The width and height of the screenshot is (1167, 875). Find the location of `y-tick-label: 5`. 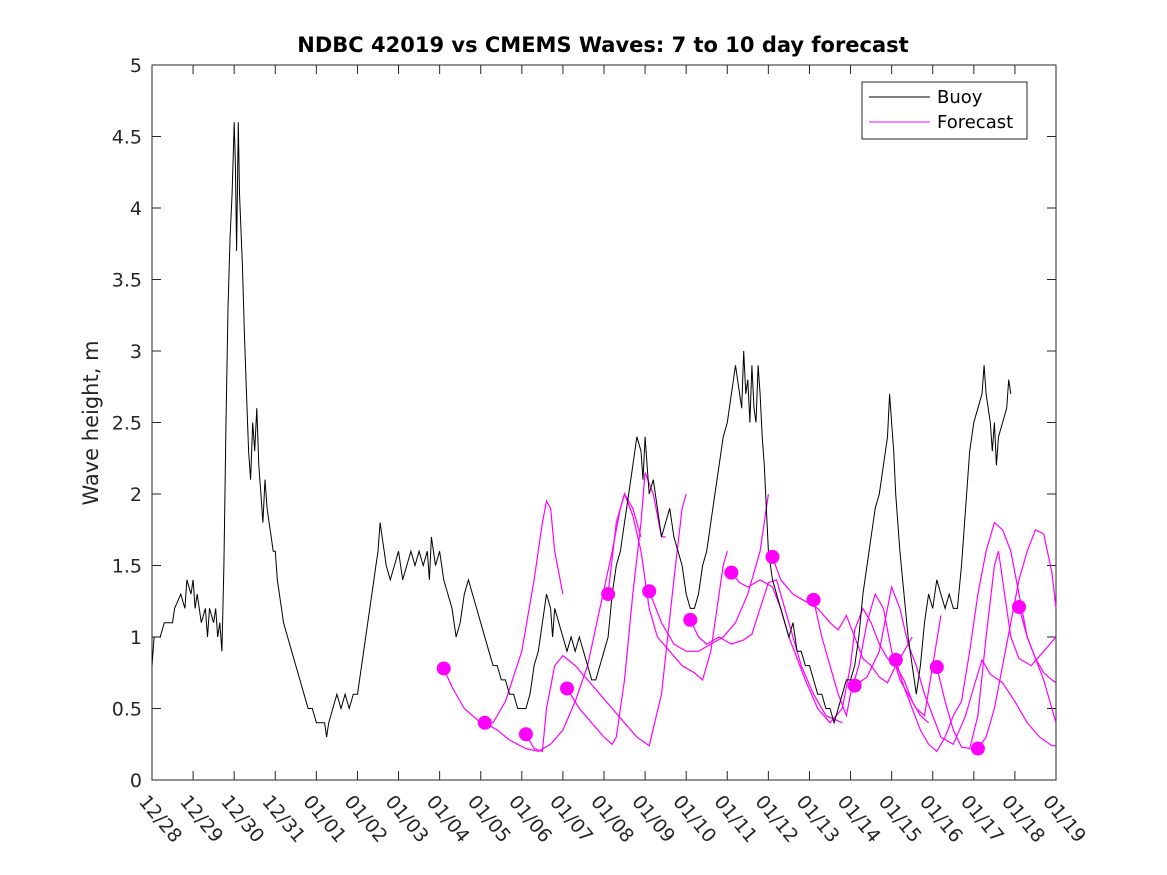

y-tick-label: 5 is located at coordinates (136, 66).